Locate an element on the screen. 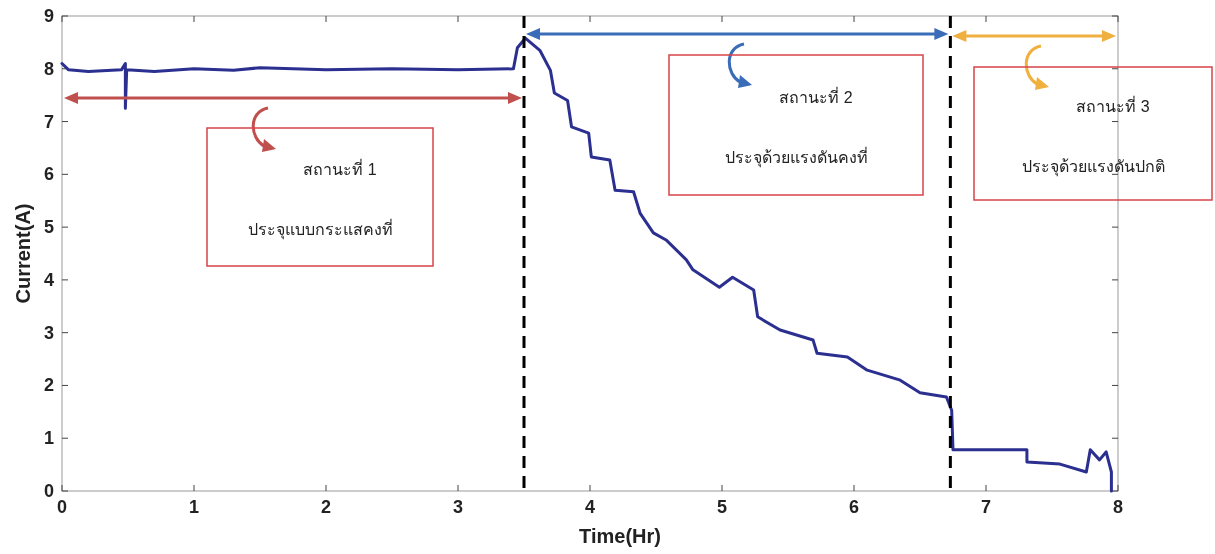  y-tick-label: 7 is located at coordinates (48, 121).